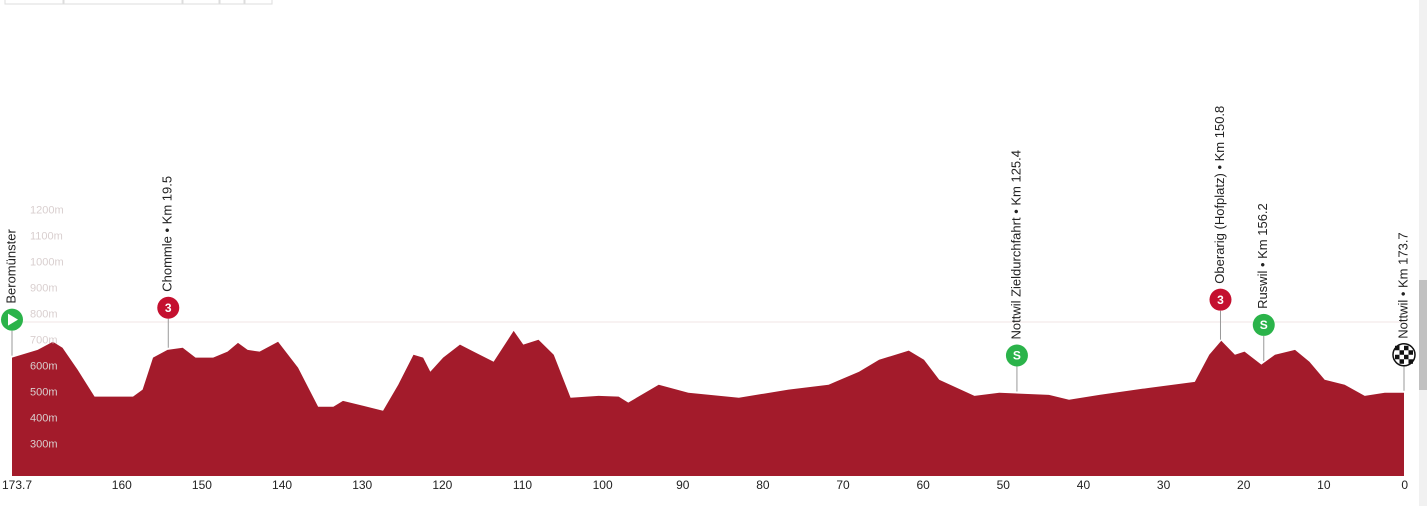 This screenshot has height=506, width=1427. I want to click on y-tick-label: 700m, so click(44, 341).